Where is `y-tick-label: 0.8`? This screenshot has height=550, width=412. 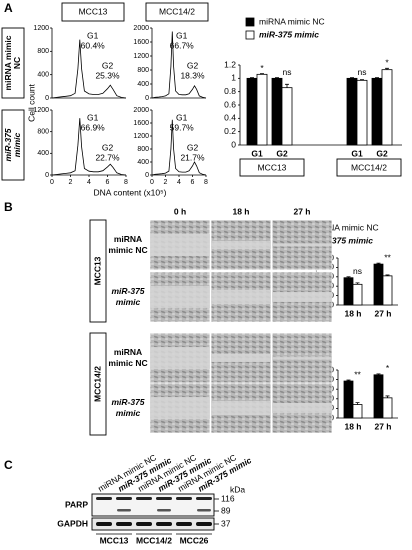
y-tick-label: 0.8 is located at coordinates (230, 91).